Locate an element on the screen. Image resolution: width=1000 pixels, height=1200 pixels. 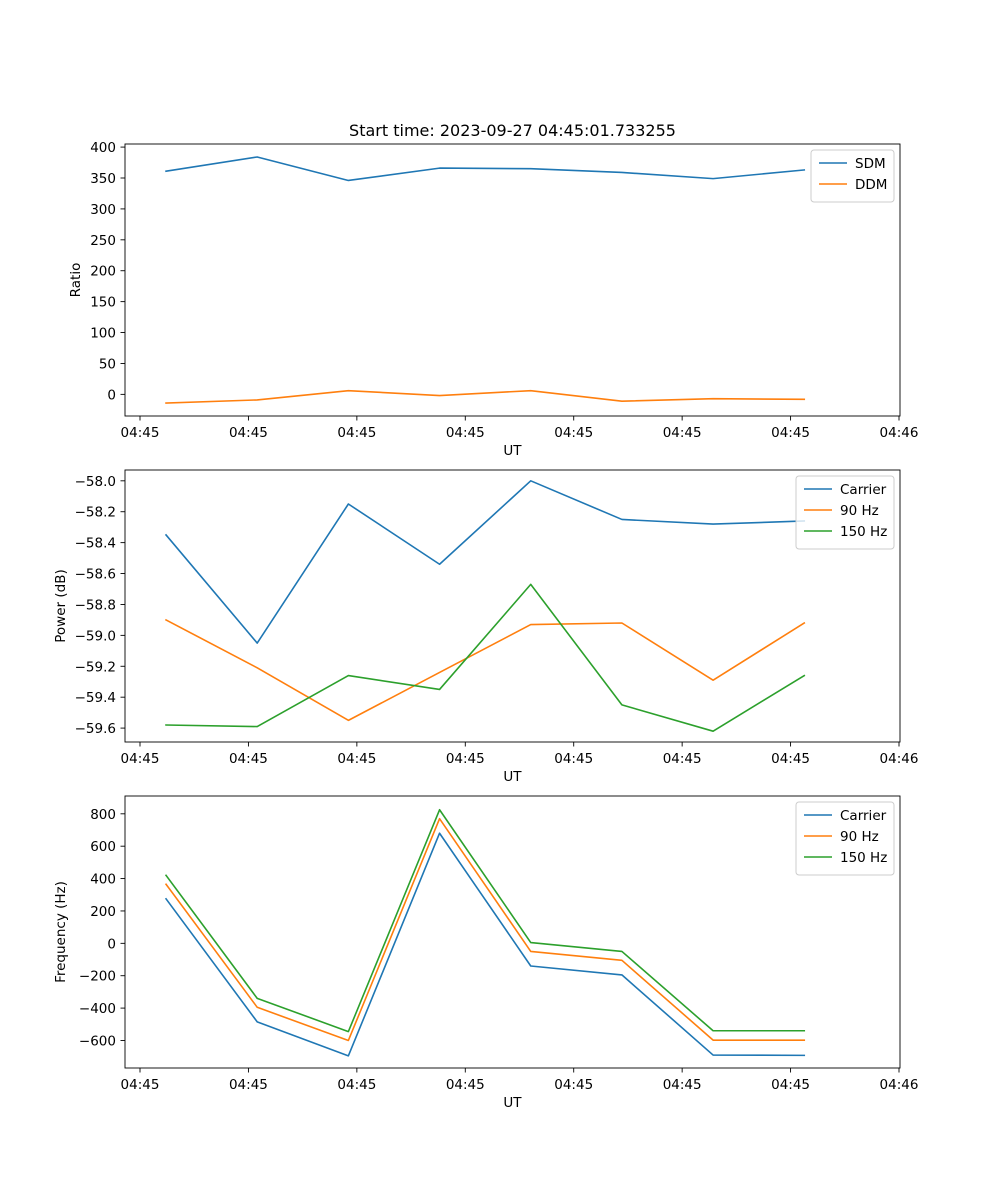
y-axis-label: Frequency (Hz) is located at coordinates (61, 932).